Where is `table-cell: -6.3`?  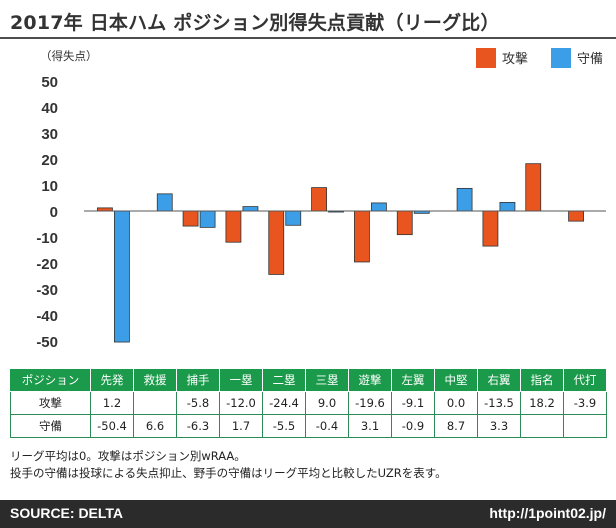
table-cell: -6.3 is located at coordinates (198, 426).